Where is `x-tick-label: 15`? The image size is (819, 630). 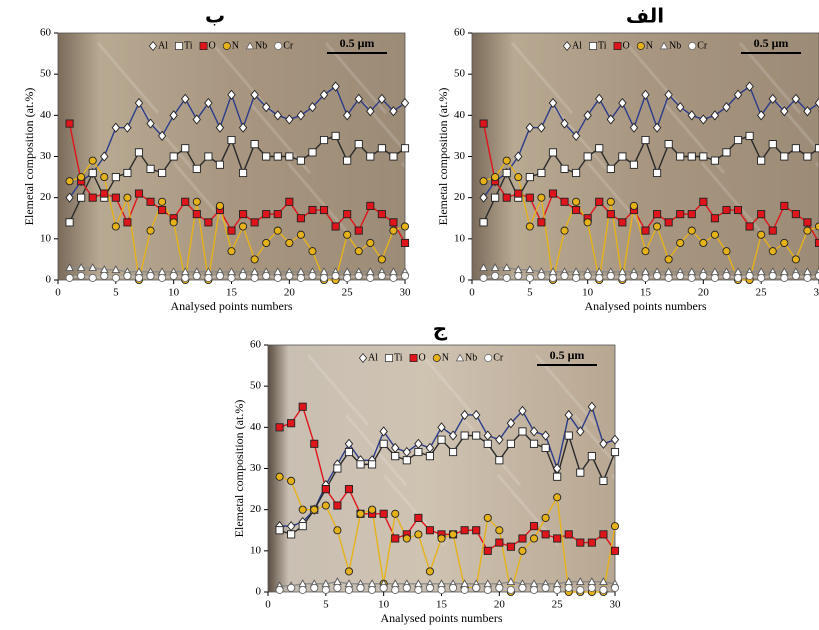 x-tick-label: 15 is located at coordinates (646, 293).